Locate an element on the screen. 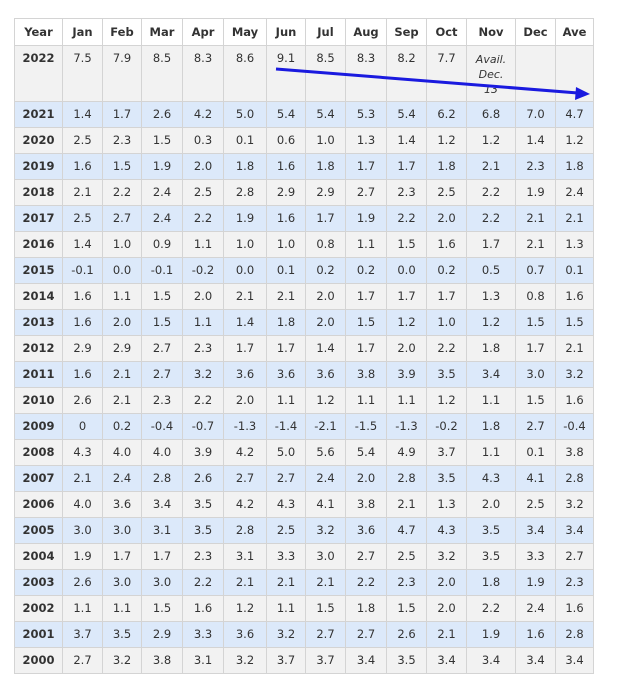 Image resolution: width=621 pixels, height=684 pixels. year-cell: 2013 is located at coordinates (38, 322).